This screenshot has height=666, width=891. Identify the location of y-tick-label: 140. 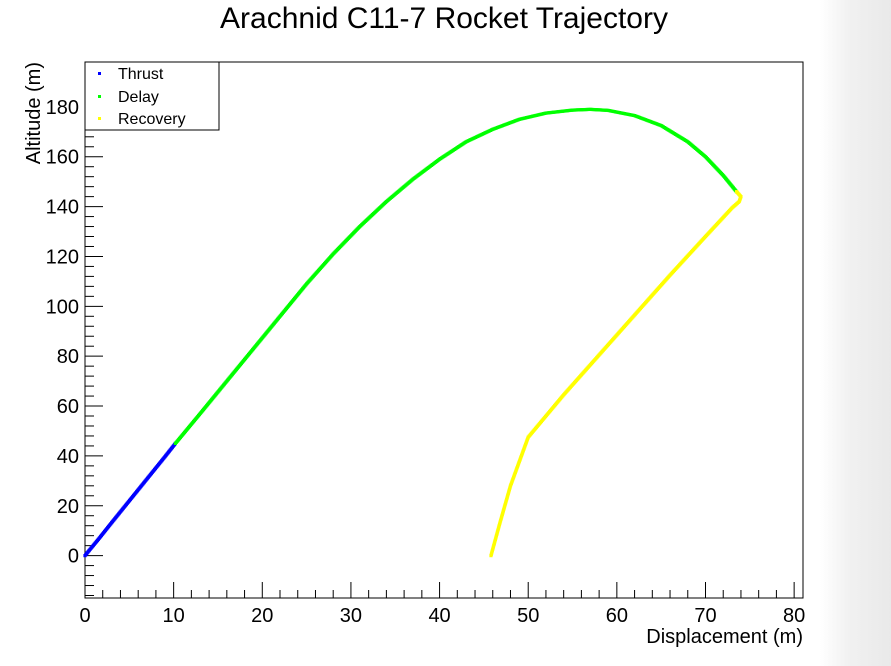
(62, 208).